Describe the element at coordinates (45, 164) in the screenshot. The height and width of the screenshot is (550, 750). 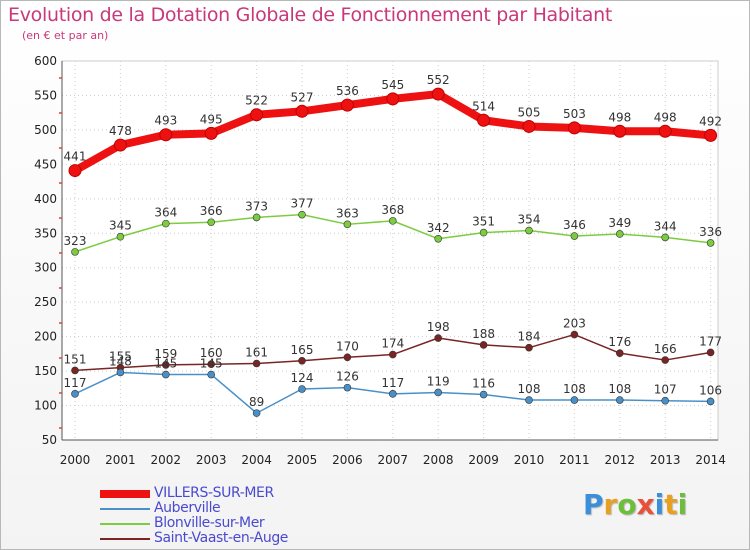
I see `y-tick-label: 450` at that location.